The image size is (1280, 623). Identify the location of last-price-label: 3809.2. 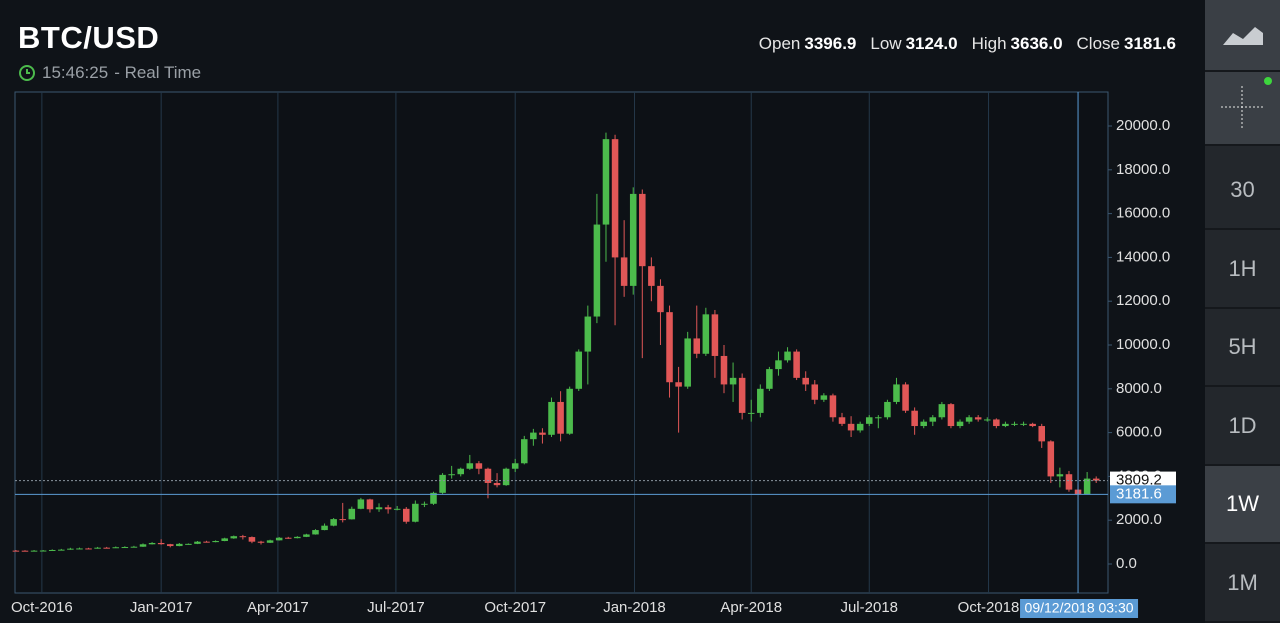
(1139, 480).